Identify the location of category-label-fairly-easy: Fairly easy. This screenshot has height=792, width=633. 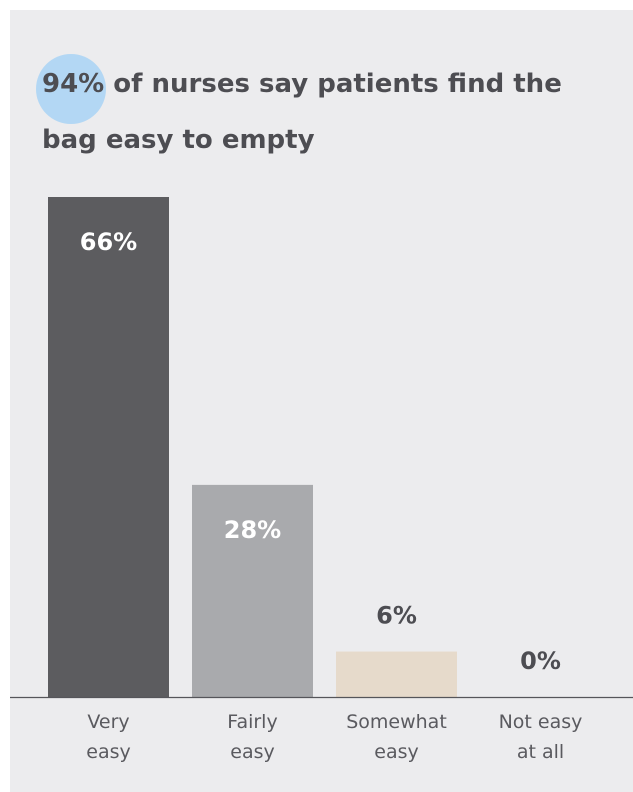
(253, 737).